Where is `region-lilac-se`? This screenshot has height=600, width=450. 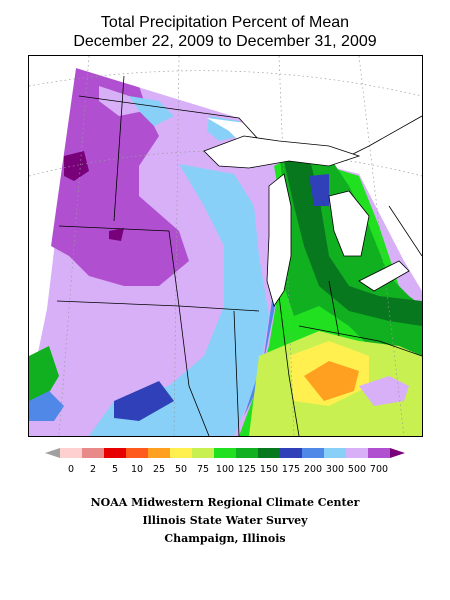
region-lilac-se is located at coordinates (384, 391).